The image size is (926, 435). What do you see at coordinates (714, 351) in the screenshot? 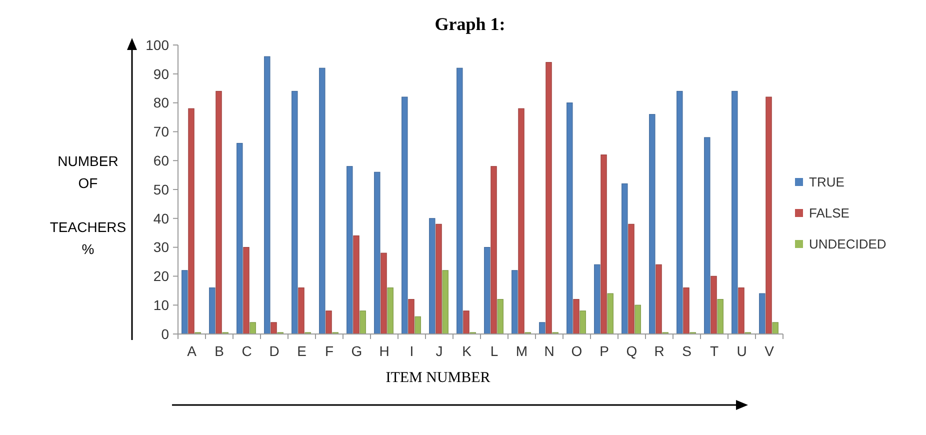
I see `x-tick-label: T` at bounding box center [714, 351].